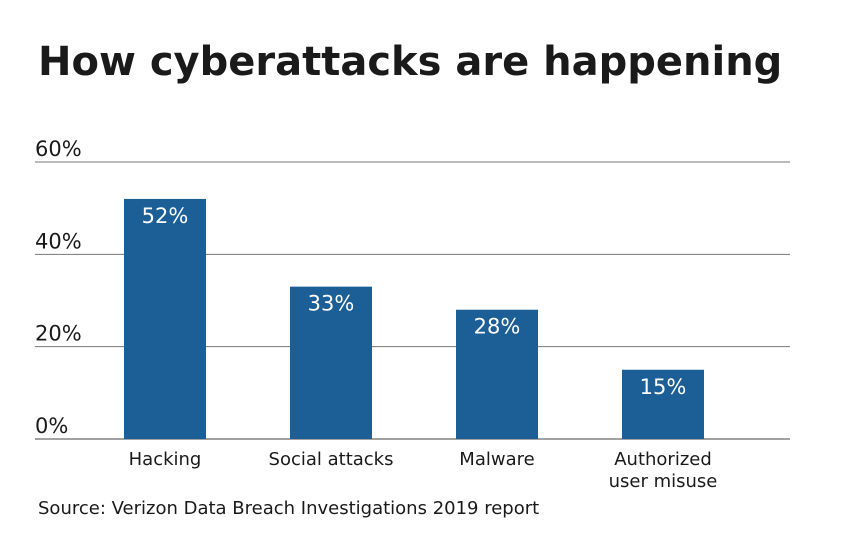 Image resolution: width=844 pixels, height=550 pixels. Describe the element at coordinates (663, 470) in the screenshot. I see `x-tick-label: Authorized user misuse` at that location.